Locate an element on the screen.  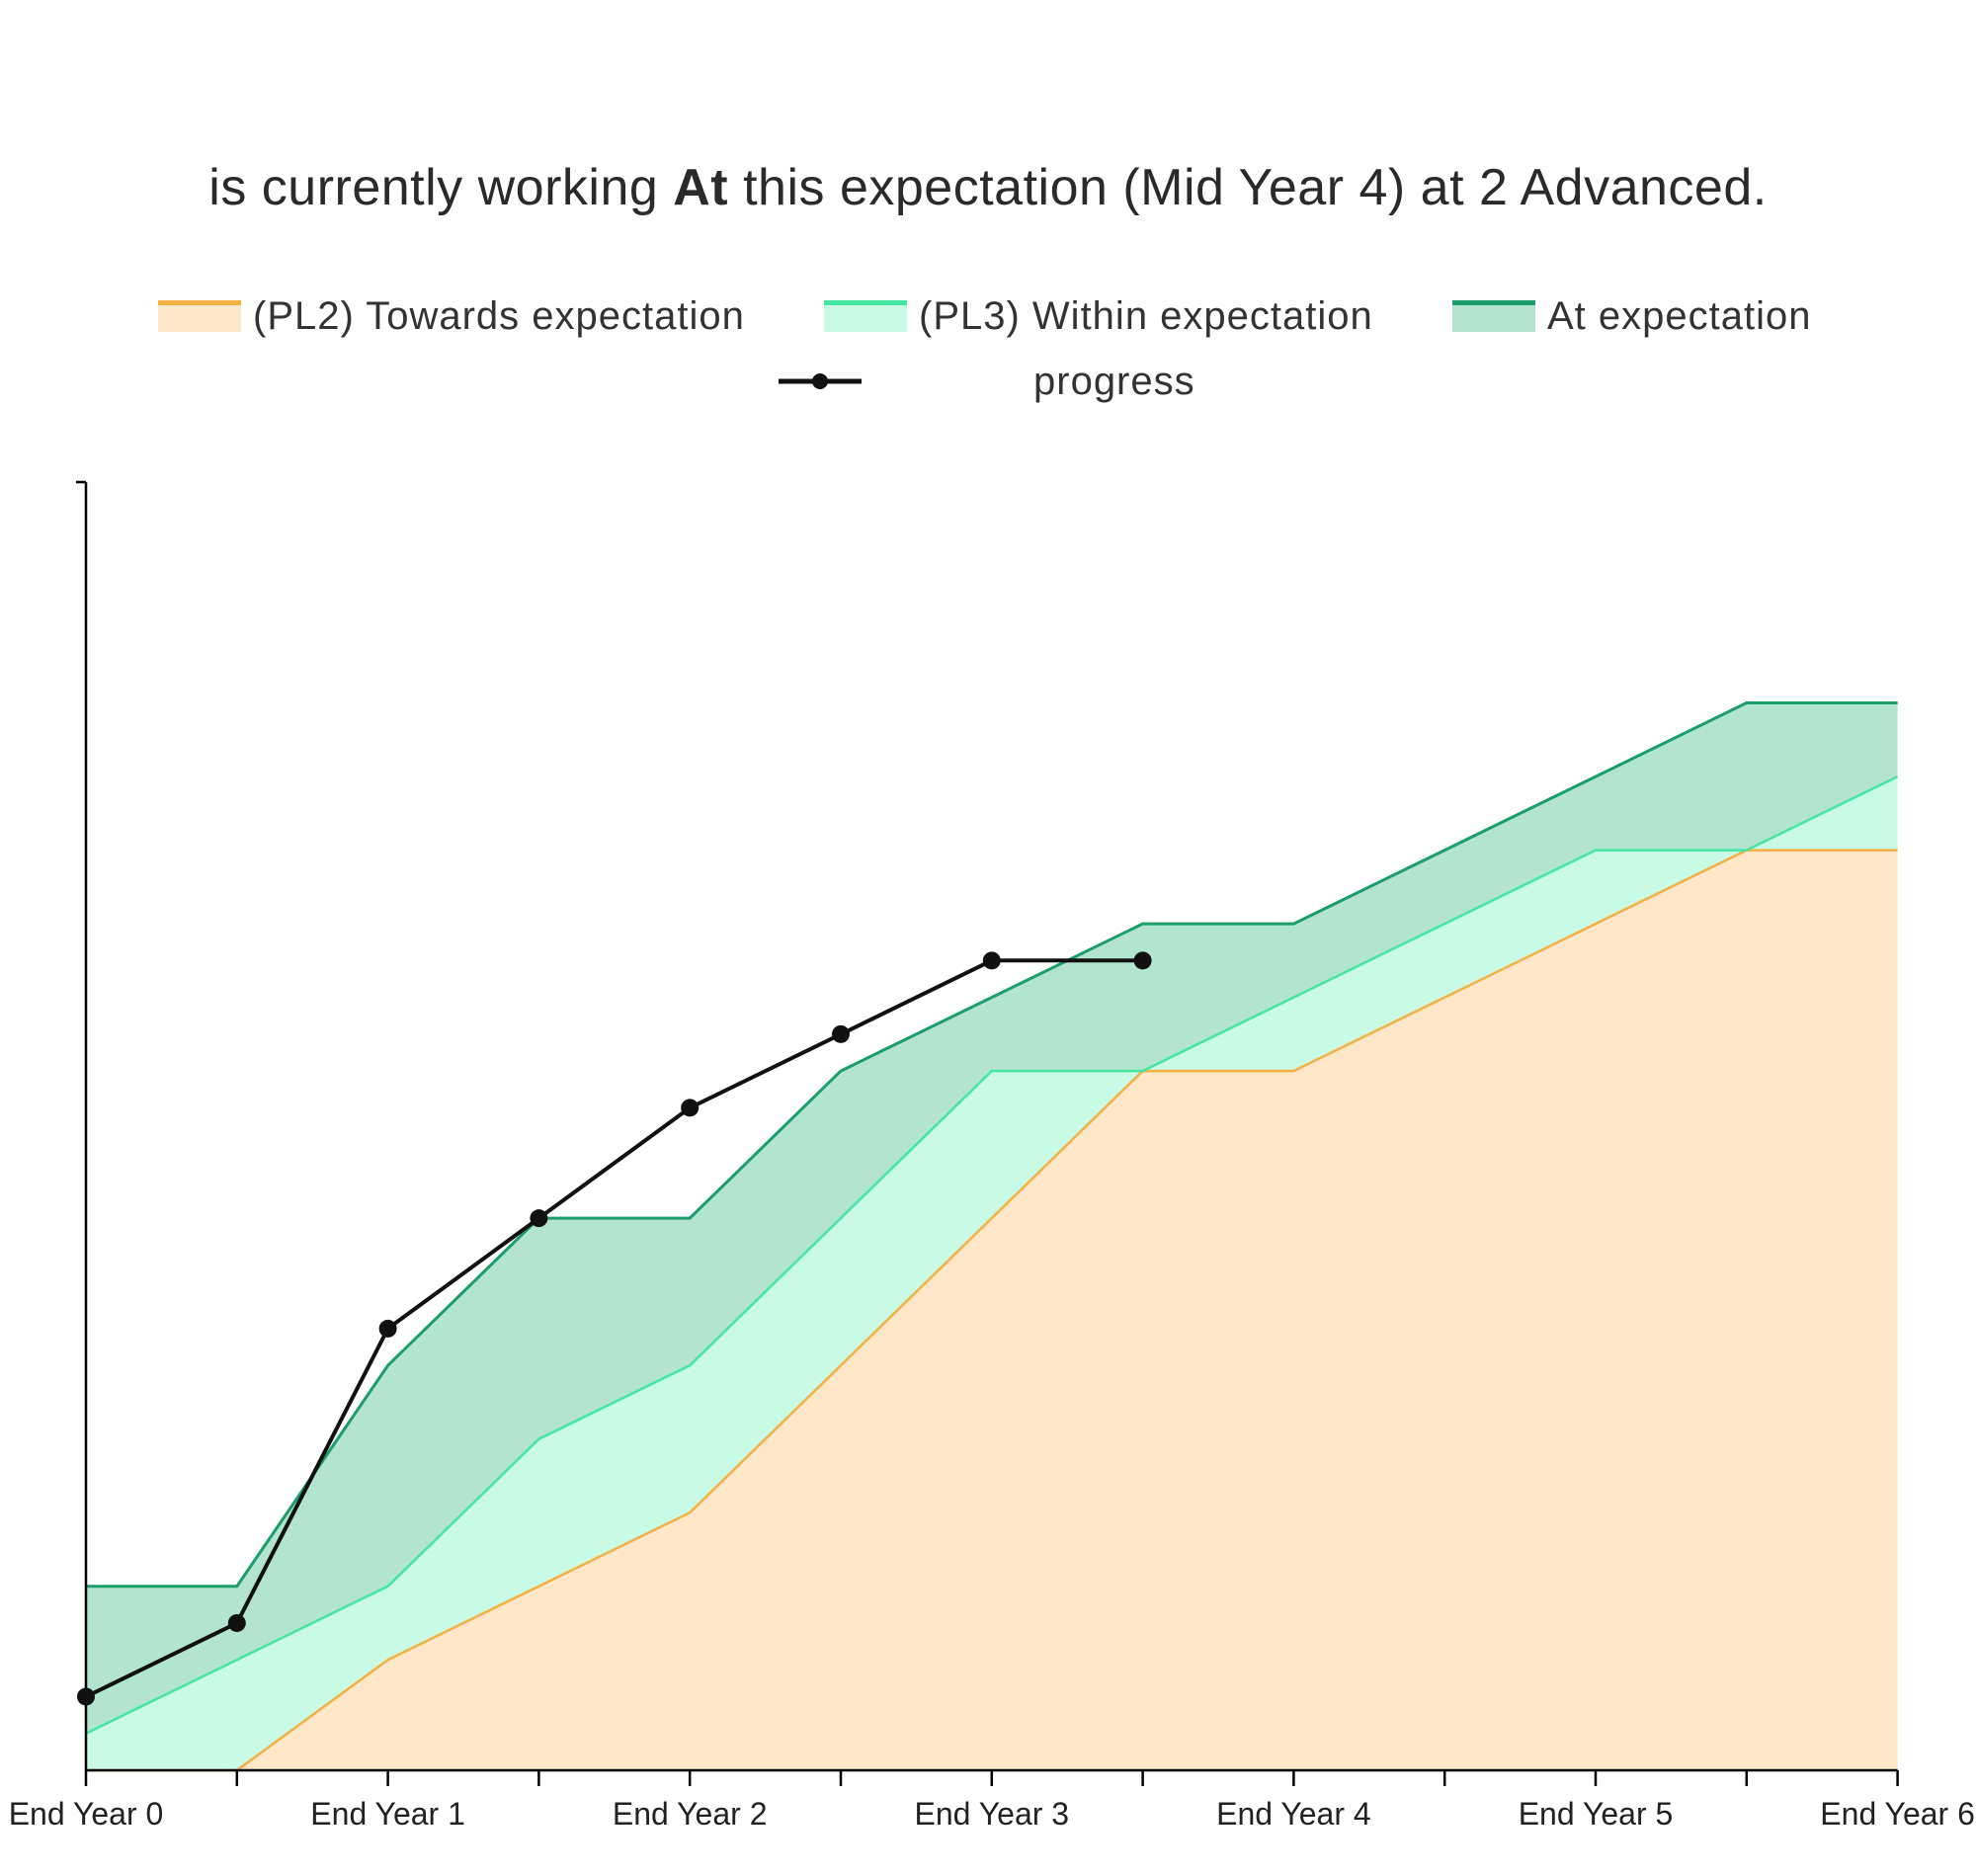
legend-label-towards: (PL2) Towards expectation is located at coordinates (499, 315).